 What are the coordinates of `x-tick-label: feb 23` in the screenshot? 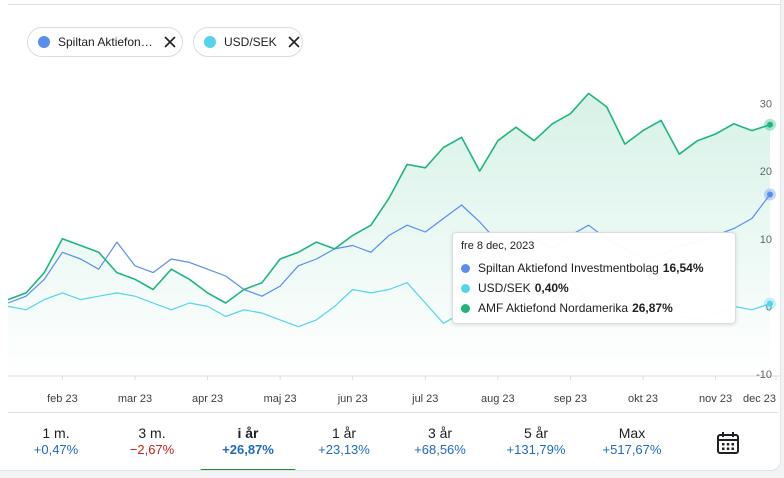 It's located at (62, 399).